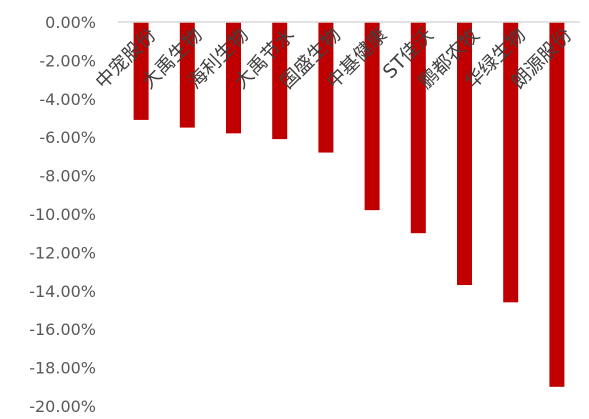 This screenshot has height=419, width=589. I want to click on y-tick-label: -14.00%, so click(62, 291).